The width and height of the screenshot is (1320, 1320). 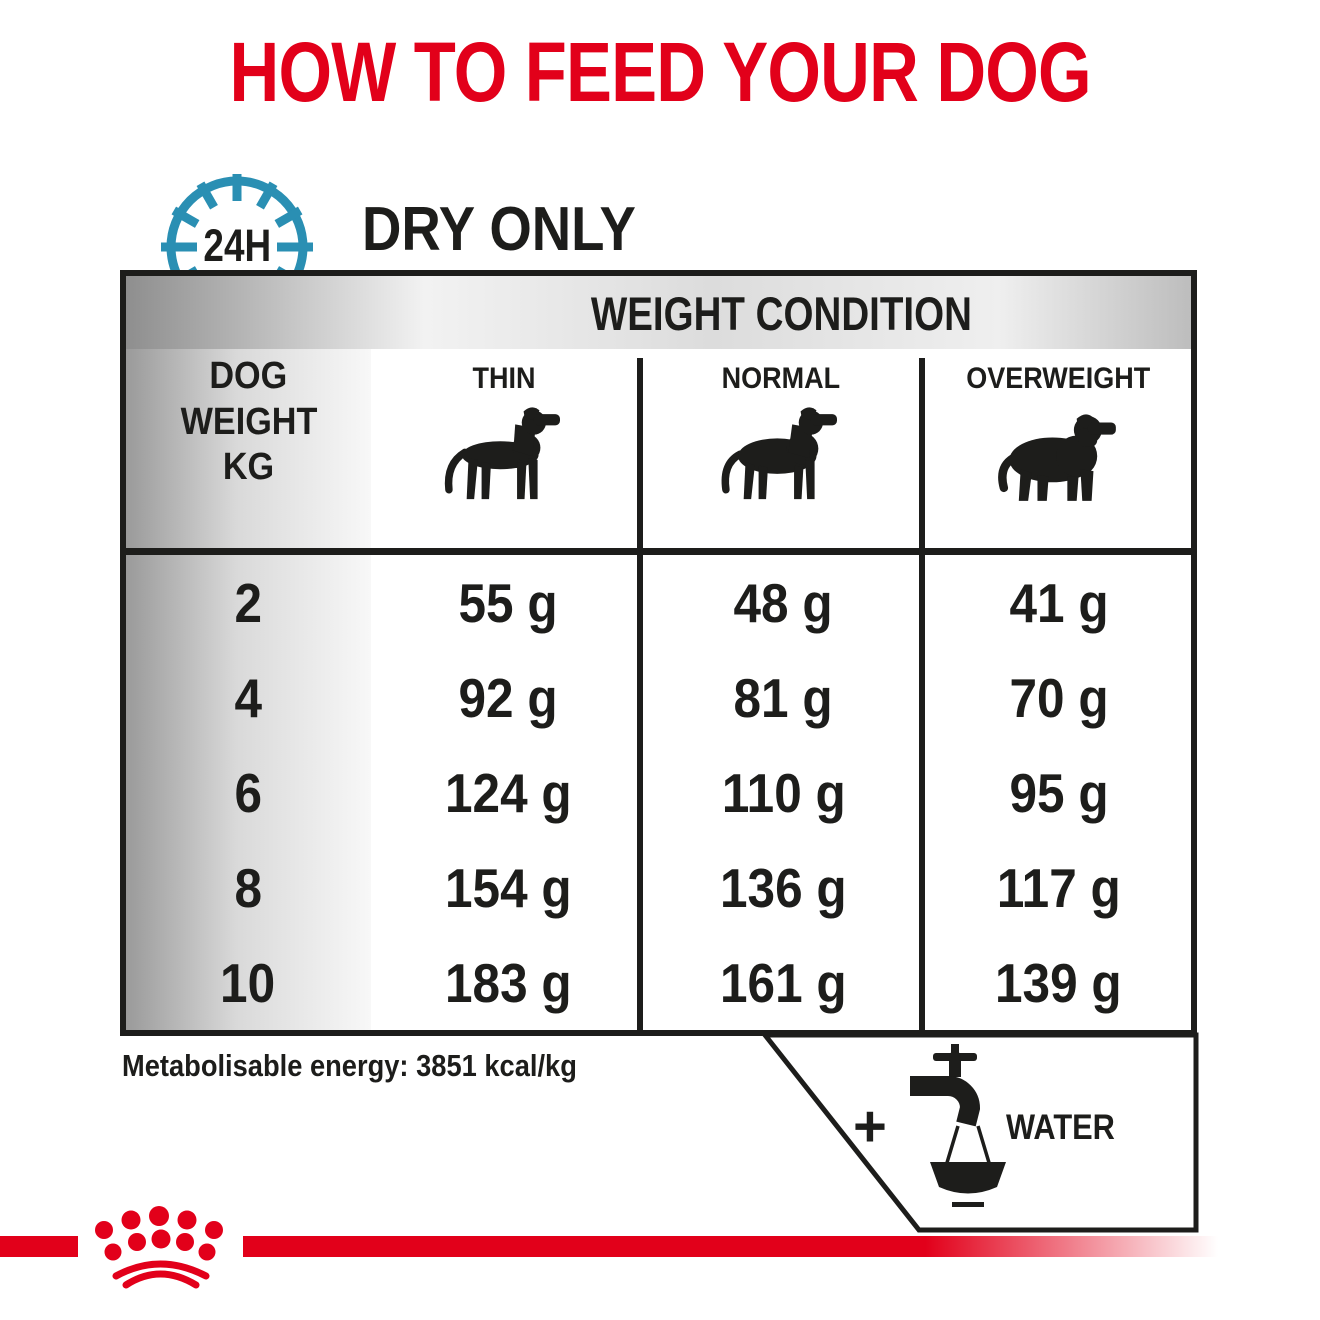 I want to click on thin-ration: 183 g, so click(x=508, y=982).